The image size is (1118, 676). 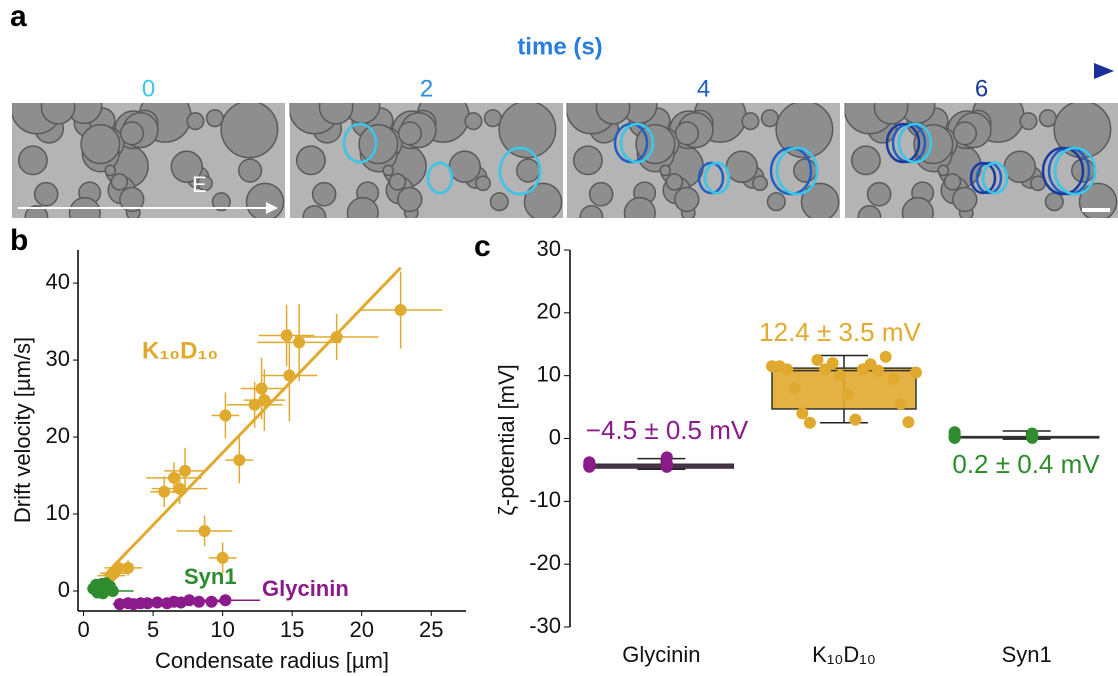 What do you see at coordinates (506, 440) in the screenshot?
I see `y-axis-label: ζ-potential [mV]` at bounding box center [506, 440].